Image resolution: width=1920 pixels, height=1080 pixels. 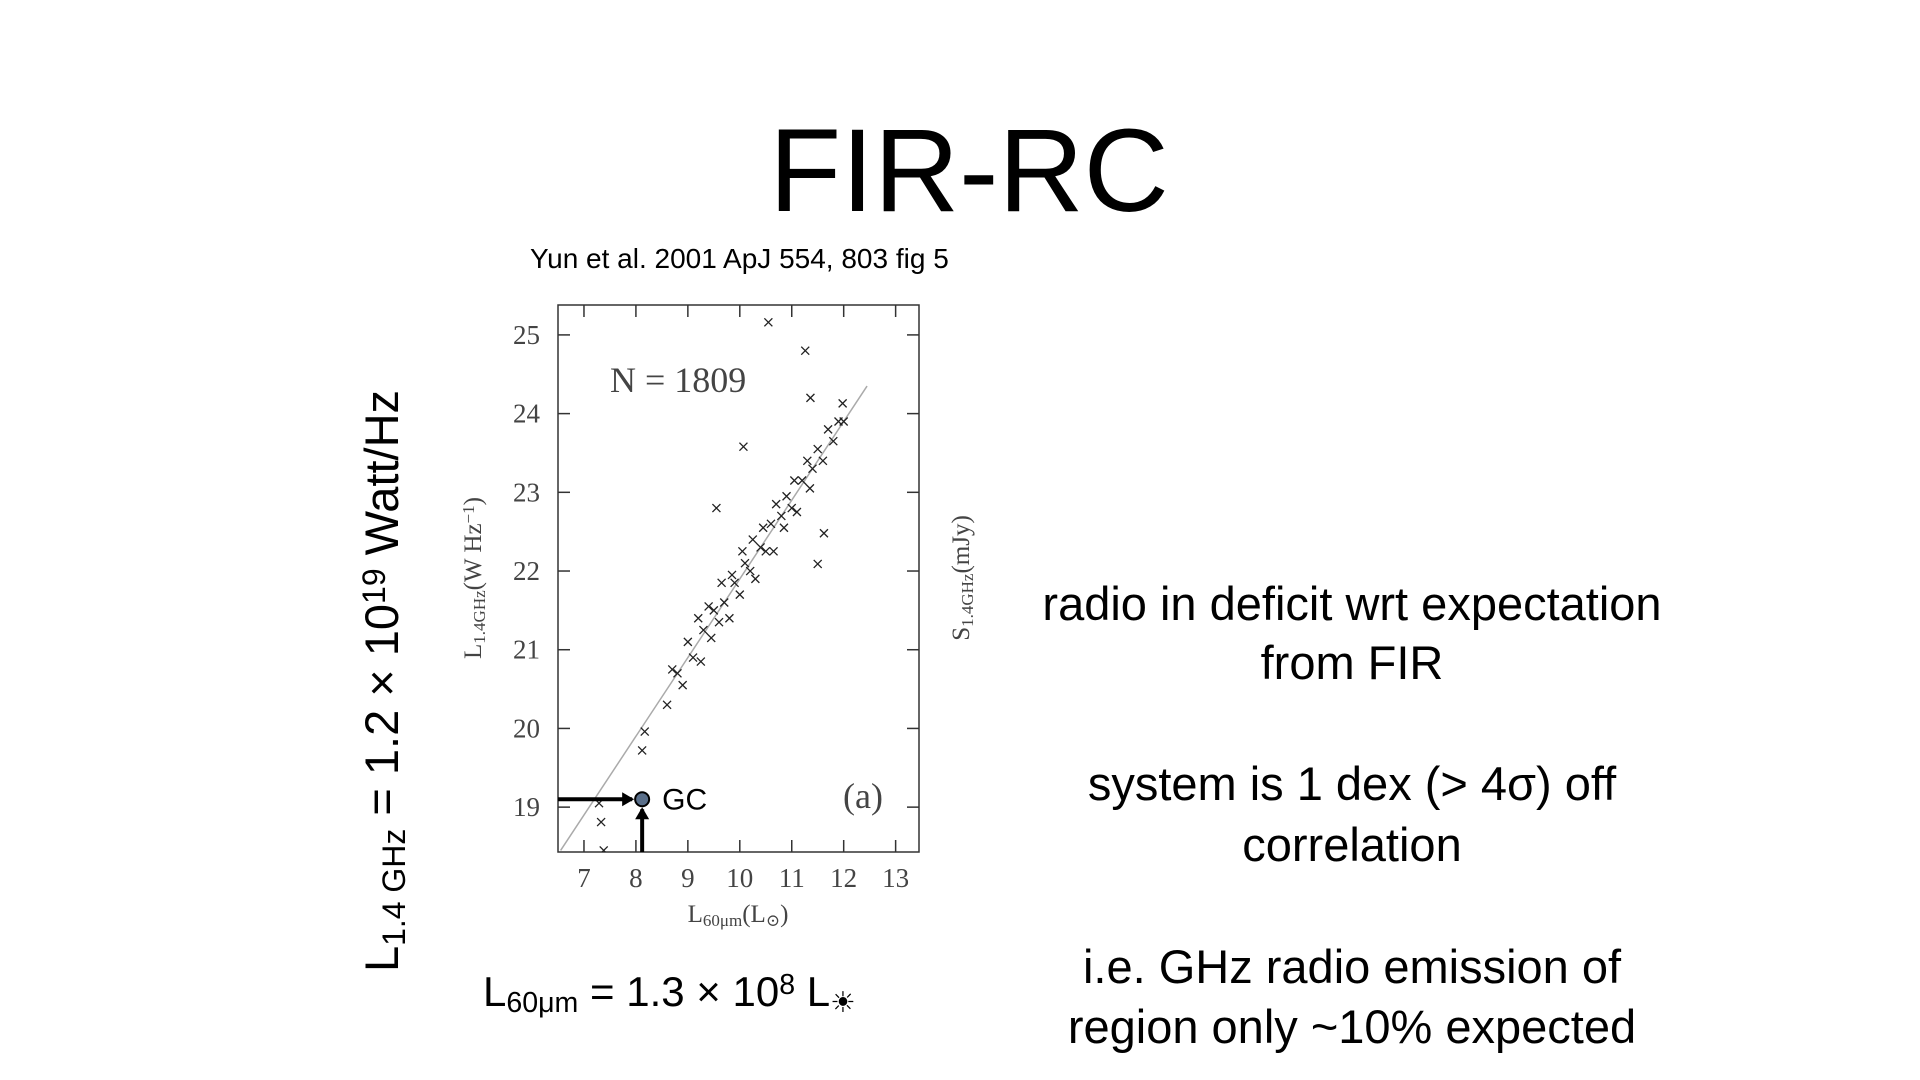 I want to click on gc-arrow-v-head, so click(x=642, y=813).